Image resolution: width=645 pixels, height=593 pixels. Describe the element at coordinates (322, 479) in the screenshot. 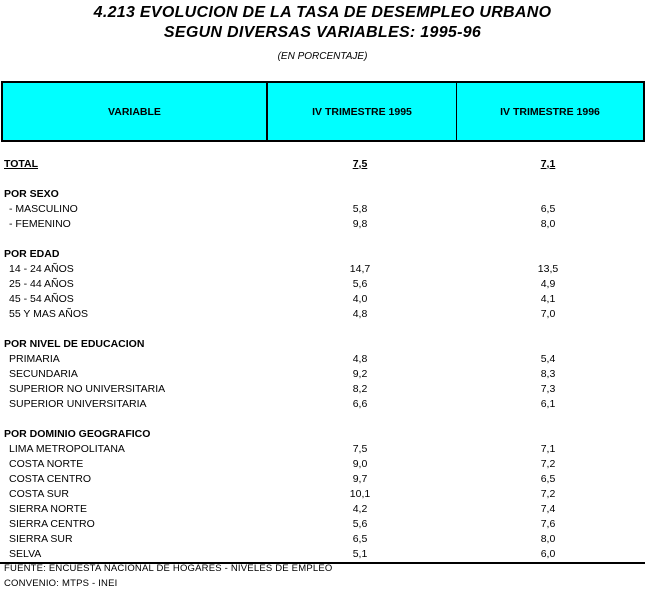

I see `table-row: COSTA CENTRO 9,7 6,5` at that location.